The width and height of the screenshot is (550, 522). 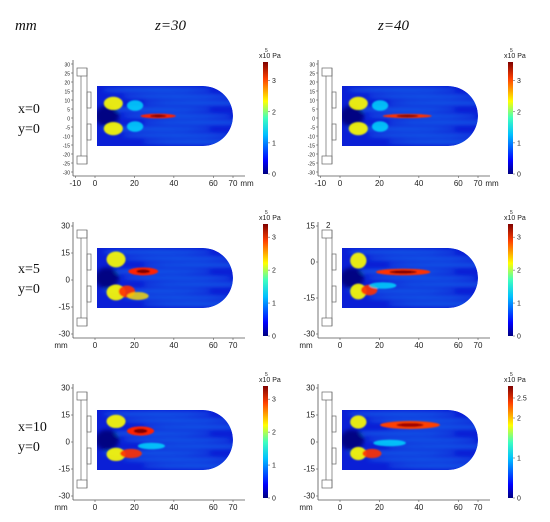 I want to click on colorbar-unit: x10 Pa, so click(x=515, y=56).